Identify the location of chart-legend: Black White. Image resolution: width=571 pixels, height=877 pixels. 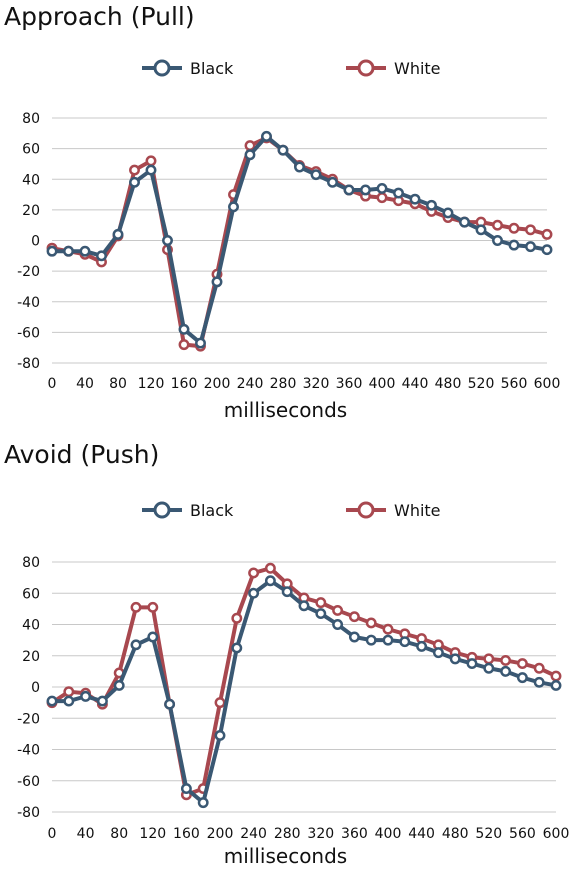
(285, 68).